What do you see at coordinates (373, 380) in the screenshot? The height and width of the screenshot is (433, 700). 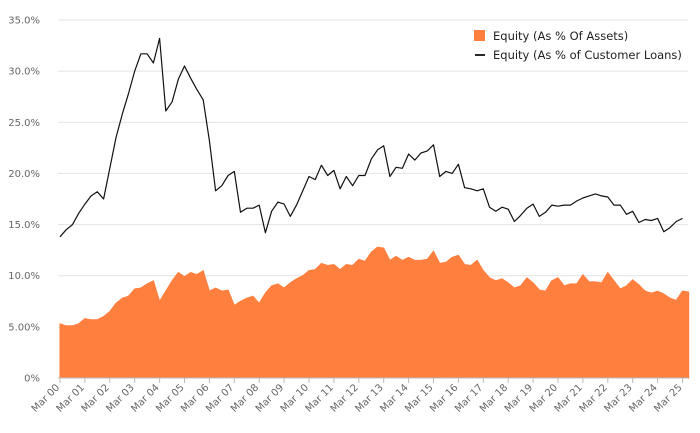 I see `axes` at bounding box center [373, 380].